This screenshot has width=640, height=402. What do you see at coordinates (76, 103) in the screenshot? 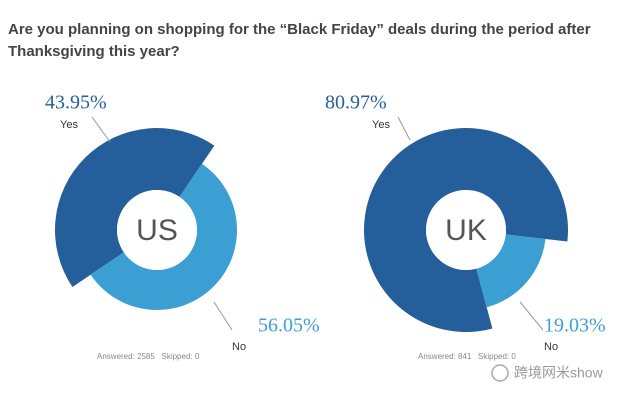
I see `value-label: 43.95%` at bounding box center [76, 103].